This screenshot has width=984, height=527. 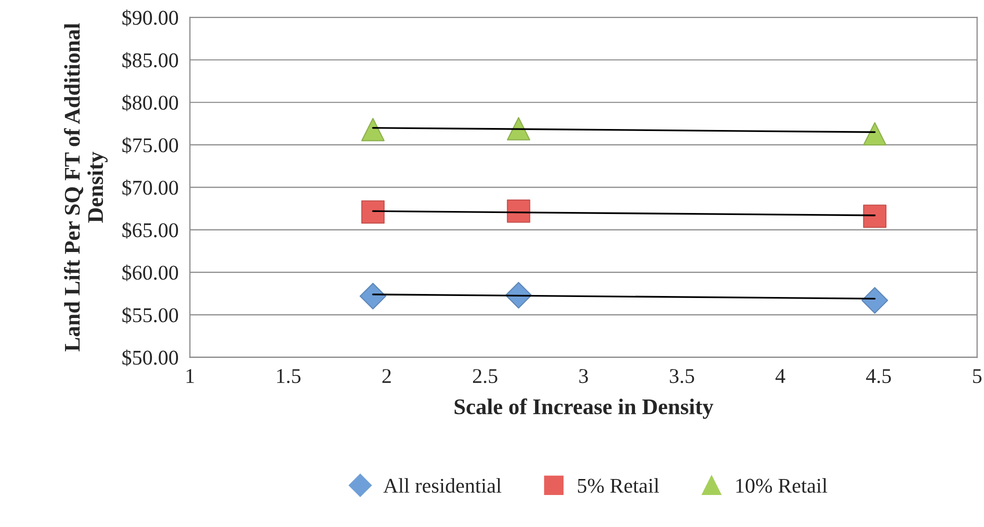 What do you see at coordinates (782, 485) in the screenshot?
I see `legend-label: 10% Retail` at bounding box center [782, 485].